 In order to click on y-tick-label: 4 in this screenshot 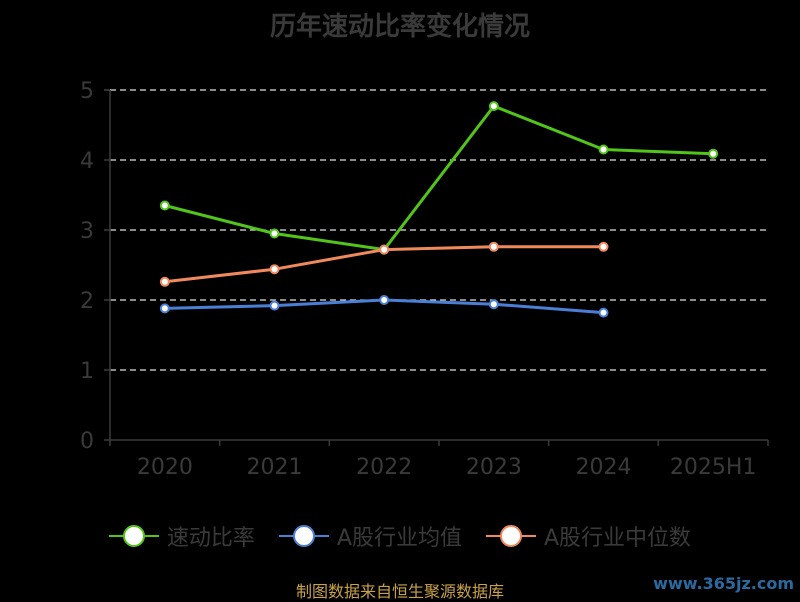, I will do `click(87, 161)`.